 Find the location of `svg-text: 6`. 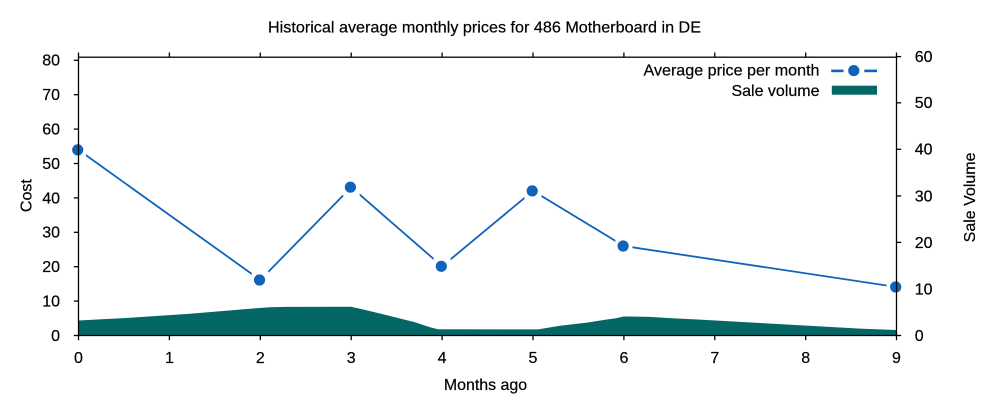

svg-text: 6 is located at coordinates (623, 358).